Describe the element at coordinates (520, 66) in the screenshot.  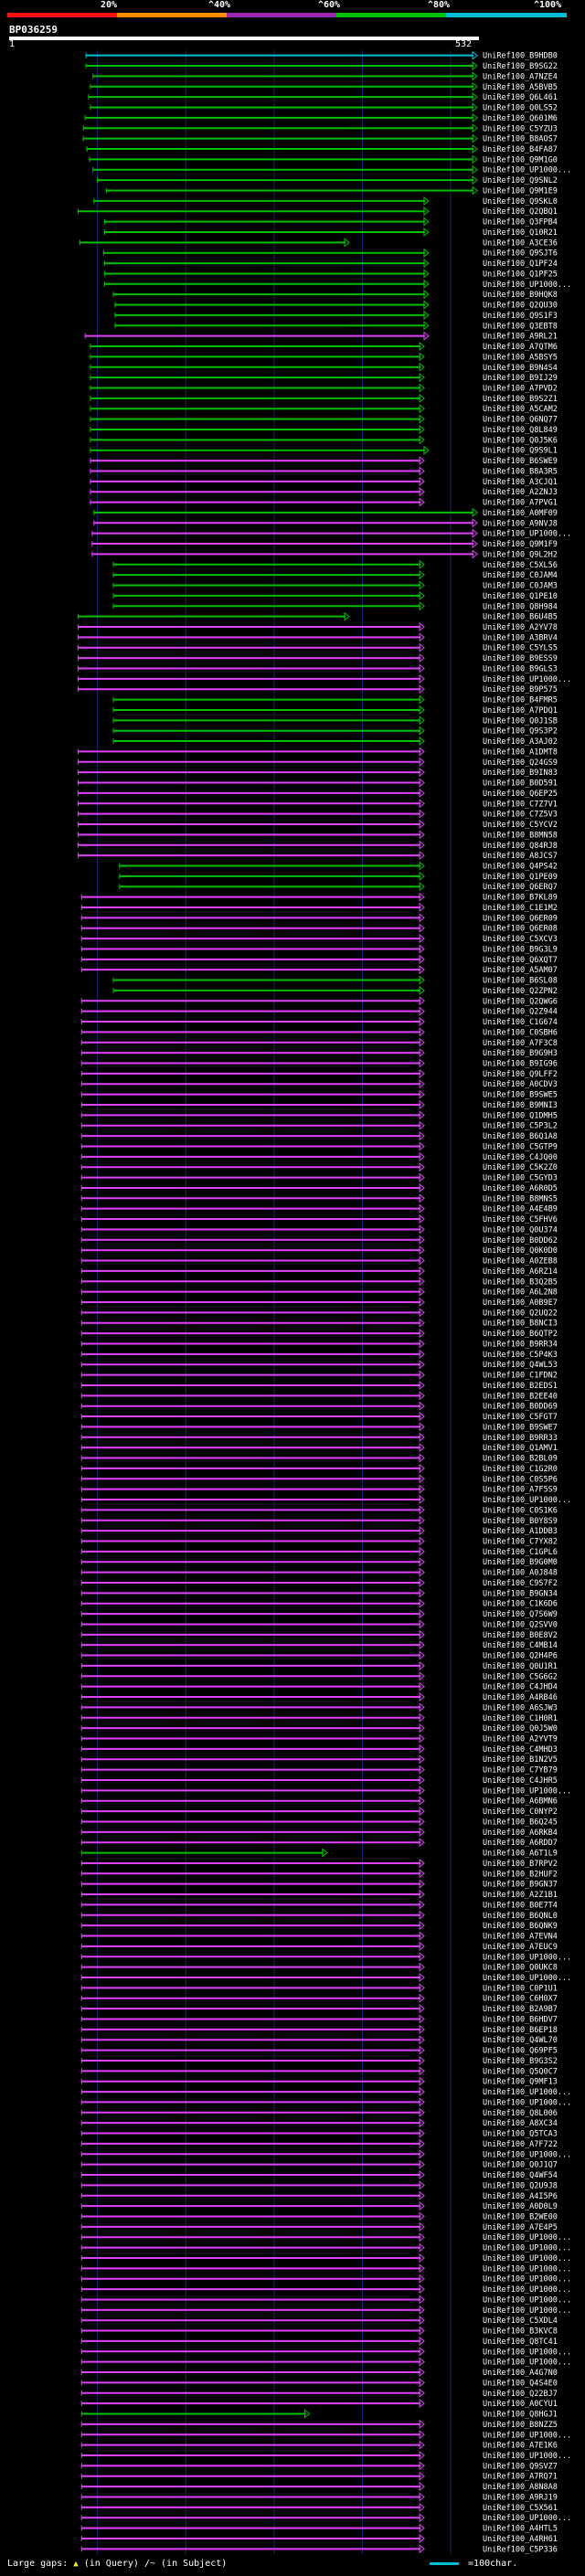
I see `hit-label: UniRef100_B9SG22` at that location.